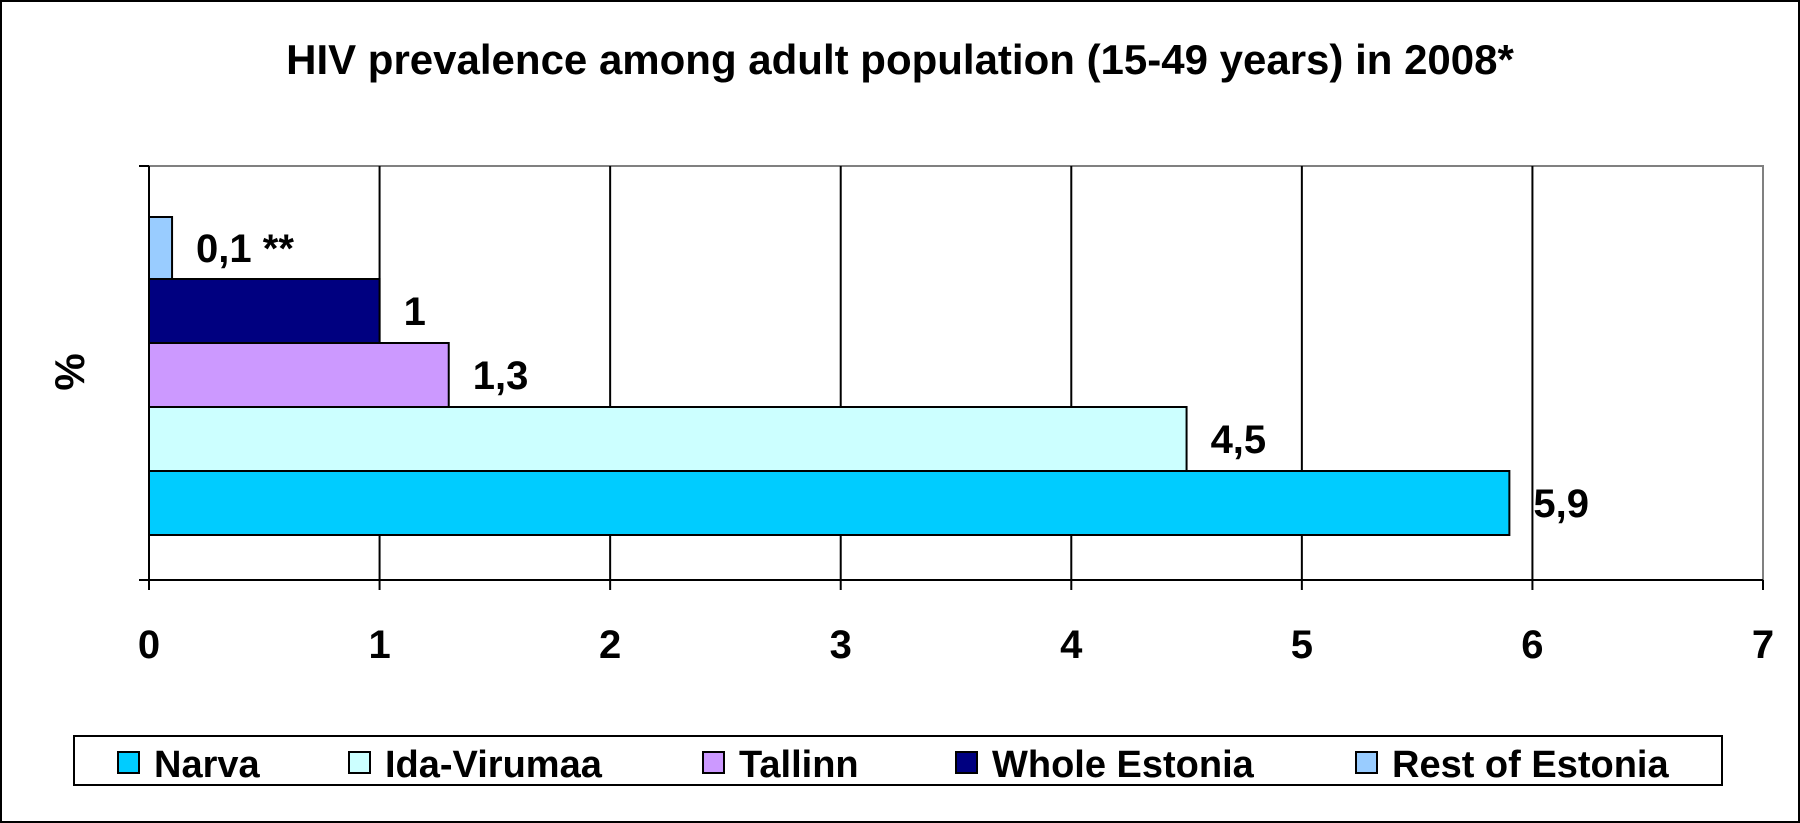 This screenshot has height=823, width=1800. I want to click on bar-tallinn, so click(299, 375).